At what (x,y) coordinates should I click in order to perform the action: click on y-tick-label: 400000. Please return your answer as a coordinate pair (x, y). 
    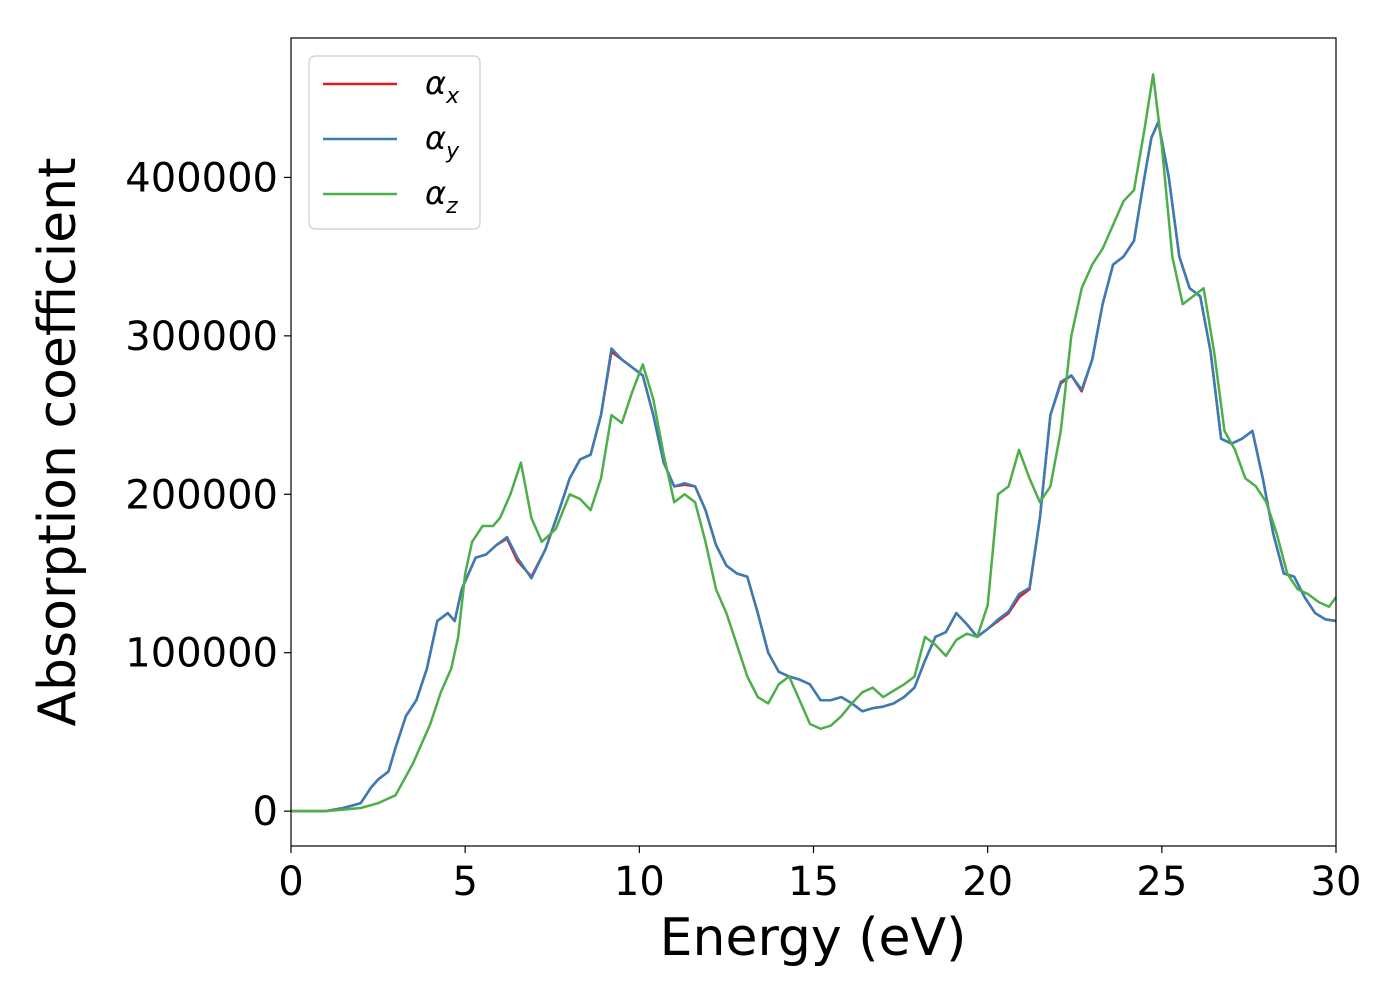
    Looking at the image, I should click on (201, 178).